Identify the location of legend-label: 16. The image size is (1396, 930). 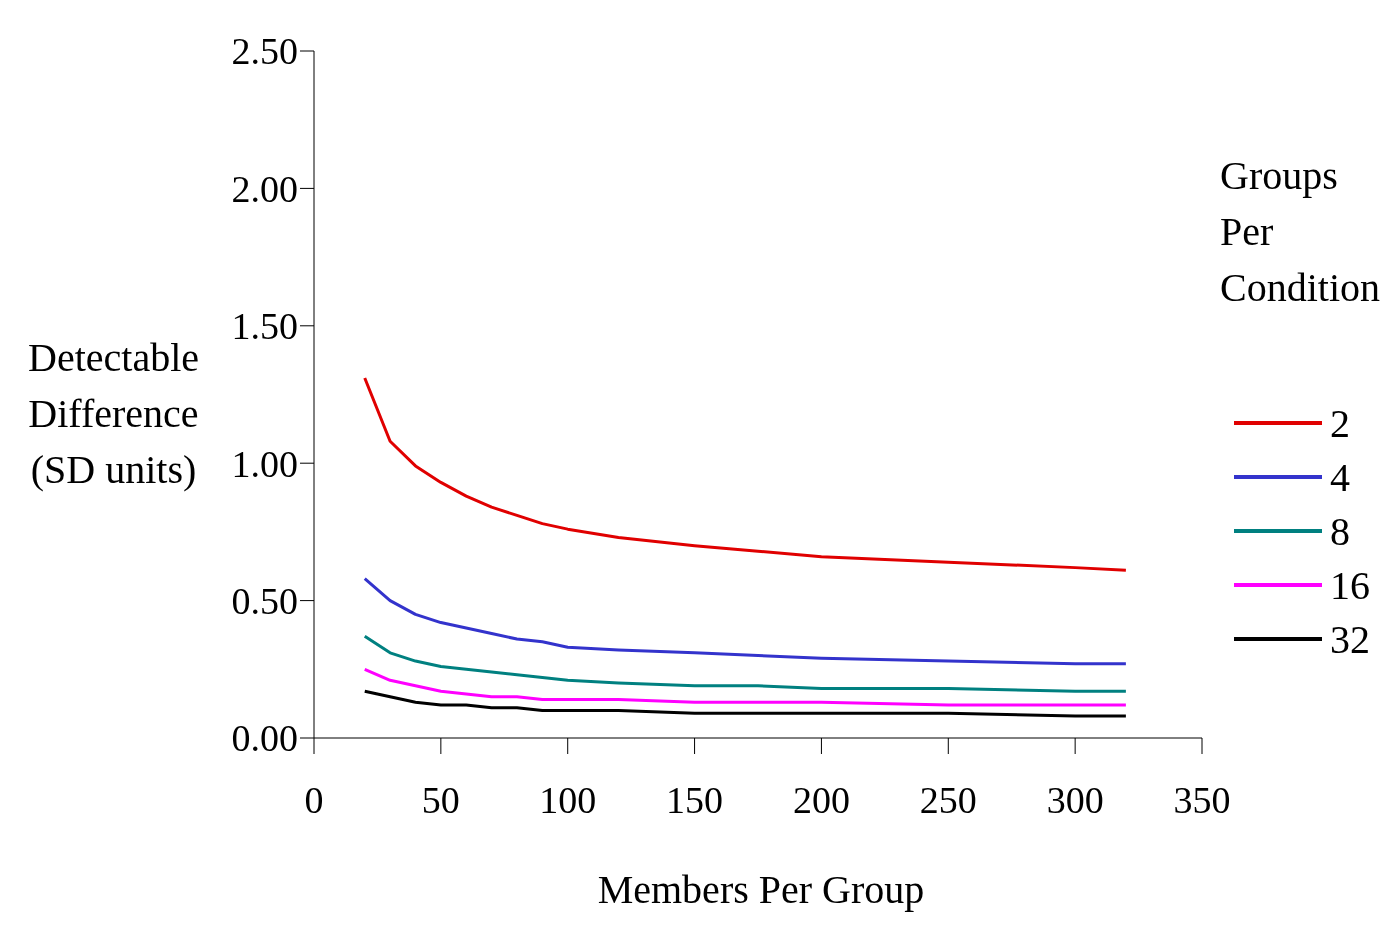
(1350, 585).